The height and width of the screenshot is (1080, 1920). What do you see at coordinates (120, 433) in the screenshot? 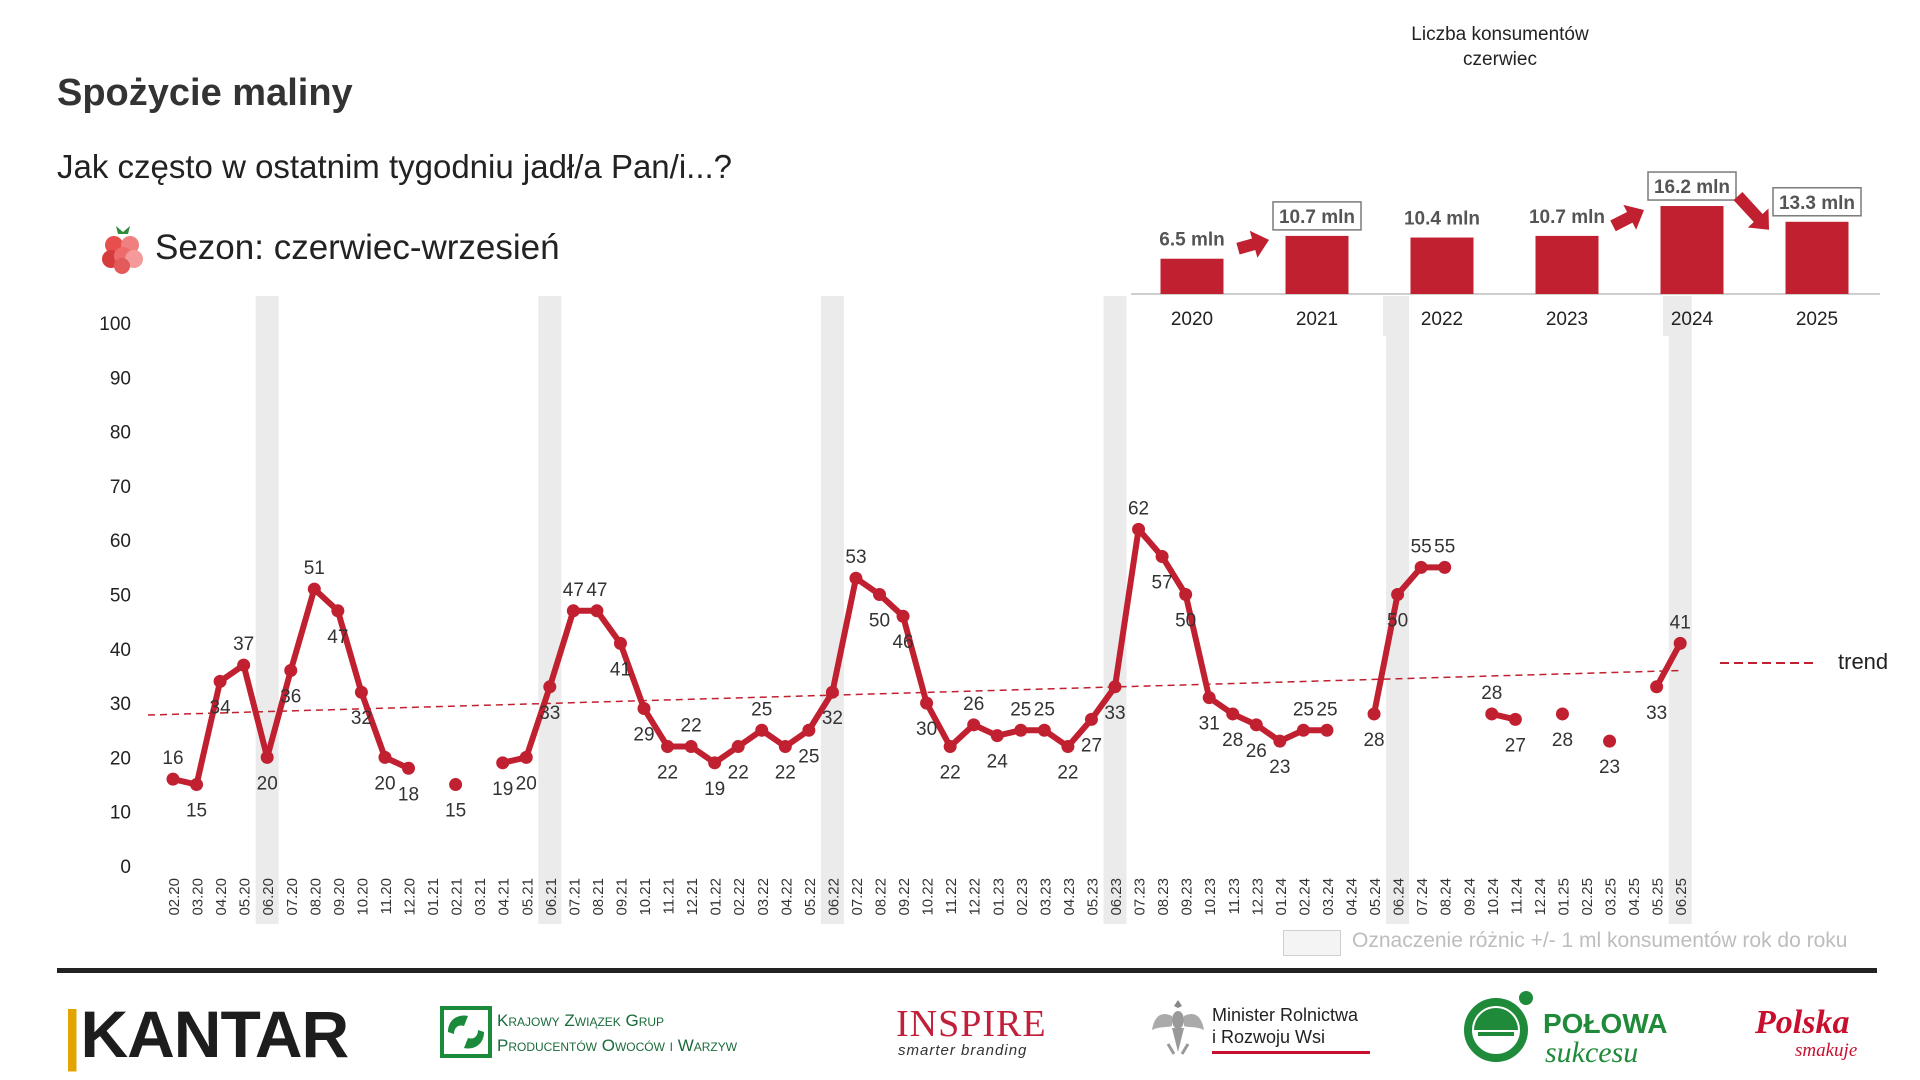
I see `y-tick-label: 80` at bounding box center [120, 433].